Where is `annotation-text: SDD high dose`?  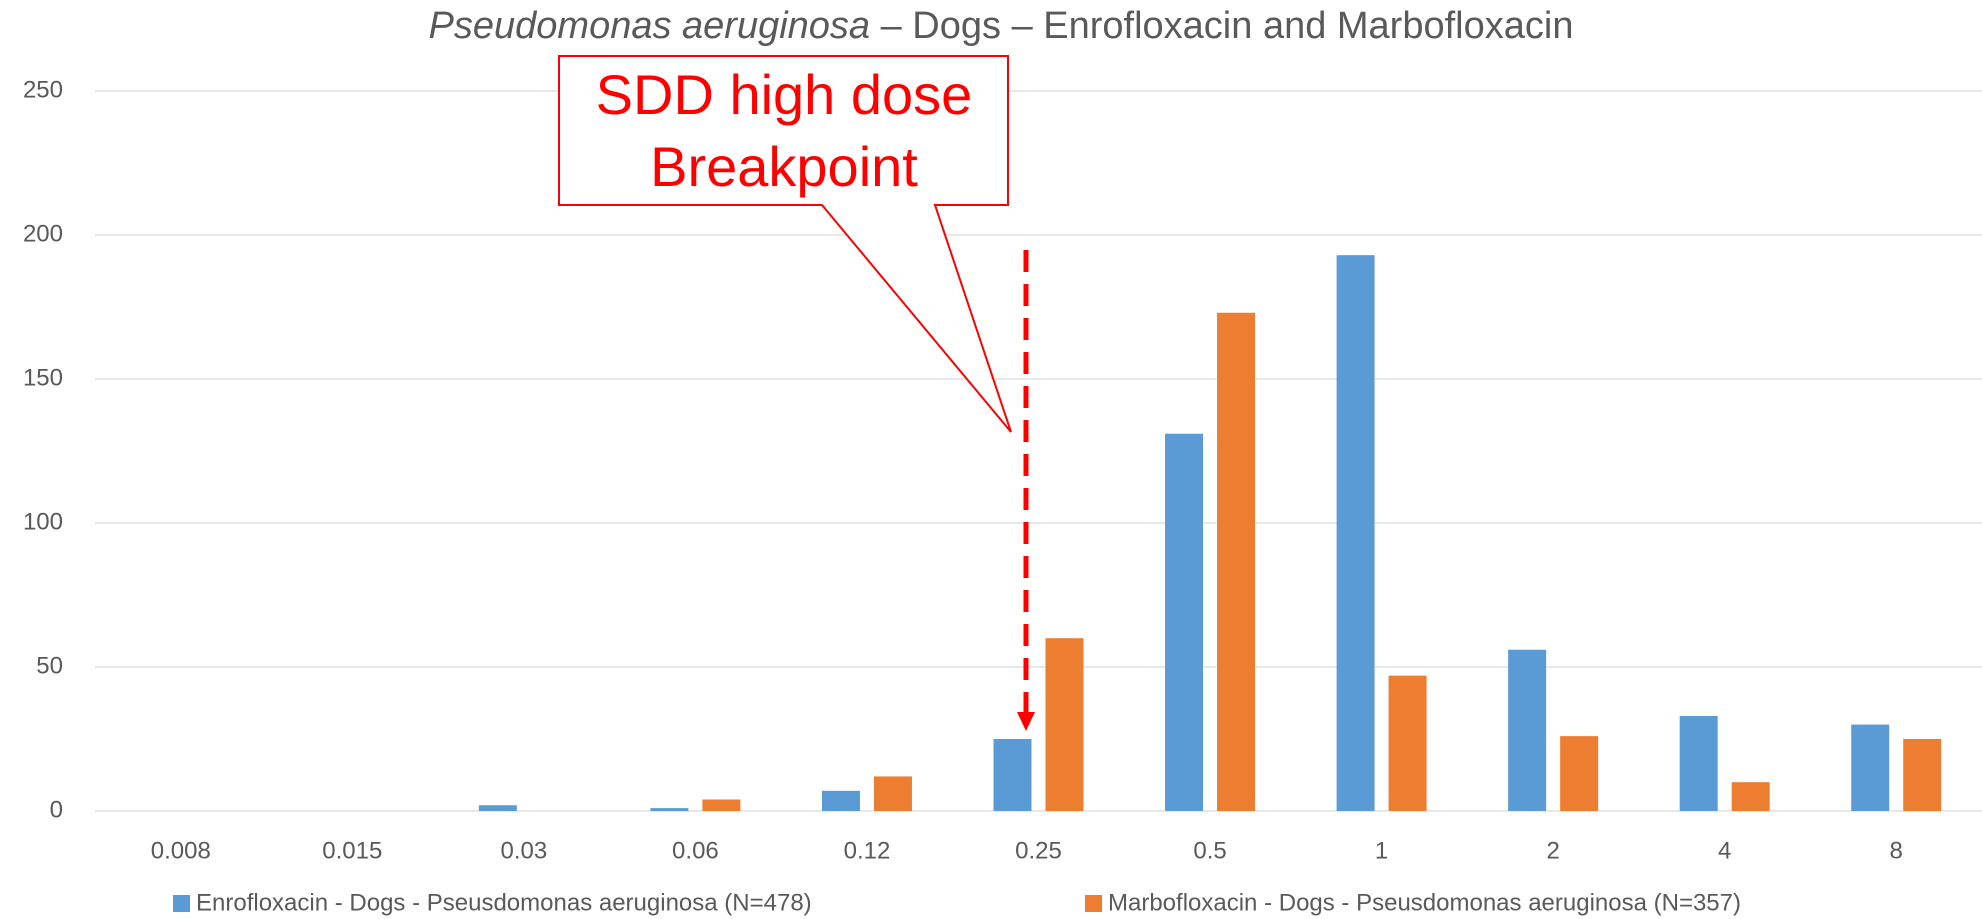
annotation-text: SDD high dose is located at coordinates (784, 94).